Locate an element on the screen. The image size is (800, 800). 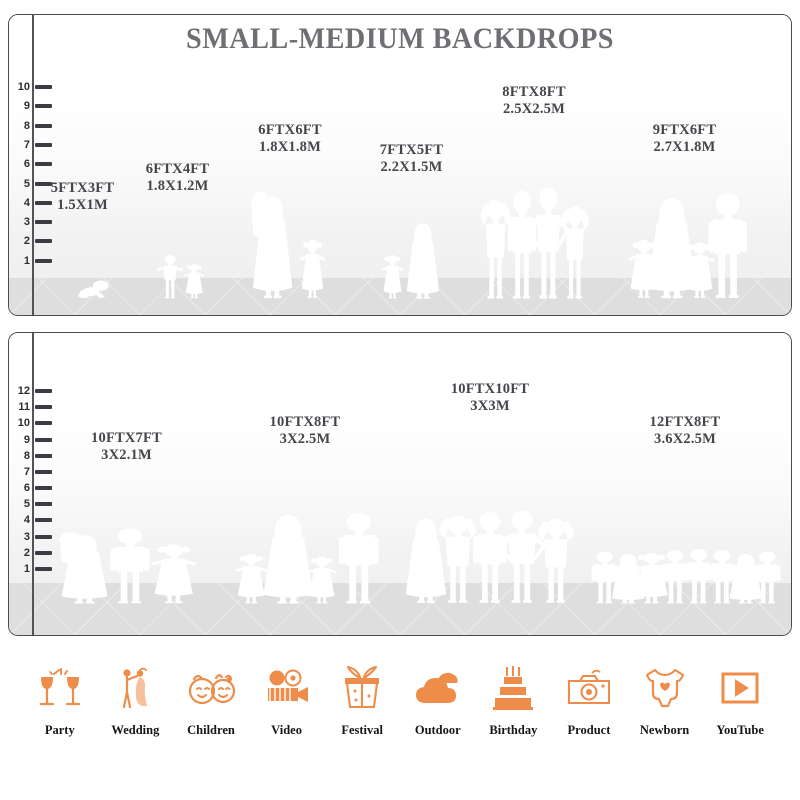
backdrop-bar-6ftx6ft: 6FTX6FT 1.8X1.8M is located at coordinates (290, 210).